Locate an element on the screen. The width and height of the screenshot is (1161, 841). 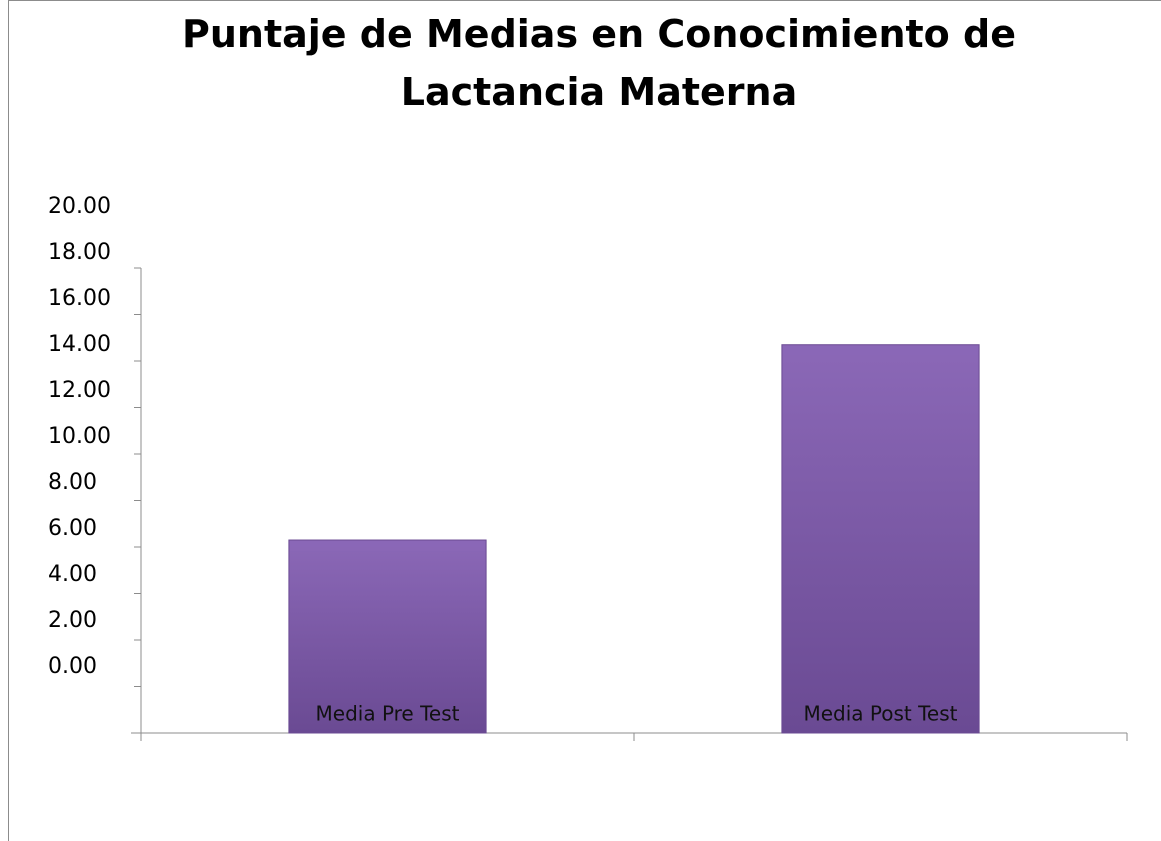
y-tick-label: 12.00 is located at coordinates (79, 390).